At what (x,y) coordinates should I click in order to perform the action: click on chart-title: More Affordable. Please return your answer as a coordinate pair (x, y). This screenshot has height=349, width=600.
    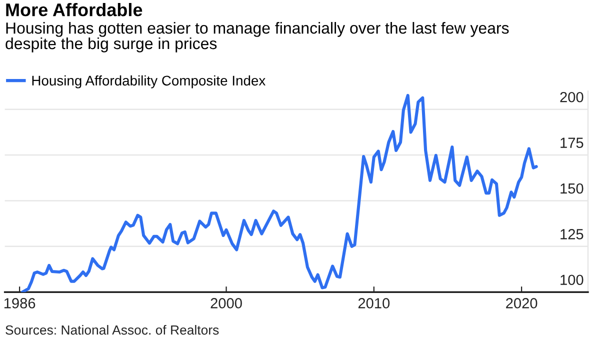
    Looking at the image, I should click on (74, 9).